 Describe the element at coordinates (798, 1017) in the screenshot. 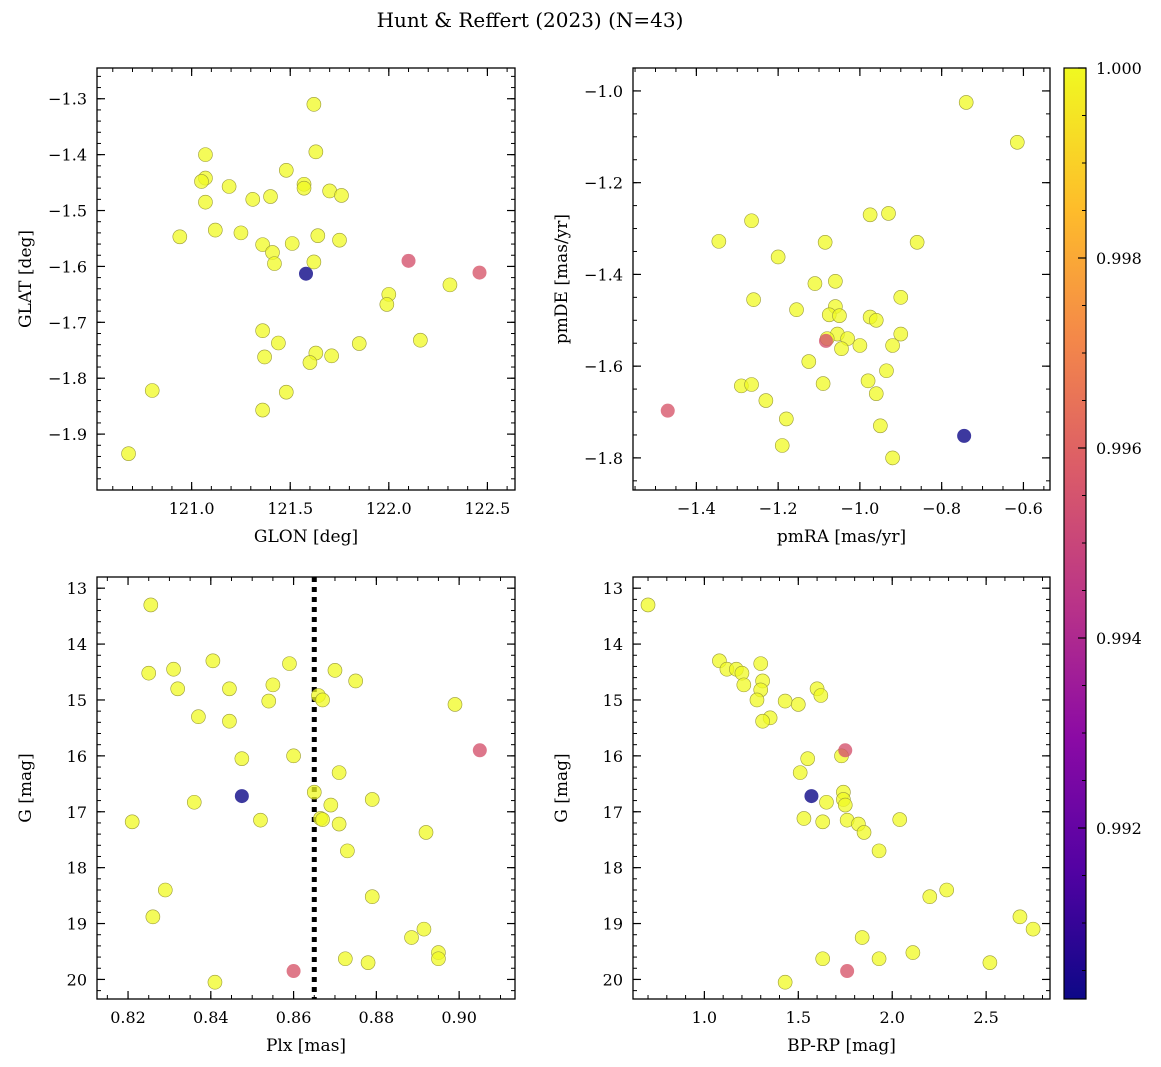

I see `x-tick-label: 1.5` at that location.